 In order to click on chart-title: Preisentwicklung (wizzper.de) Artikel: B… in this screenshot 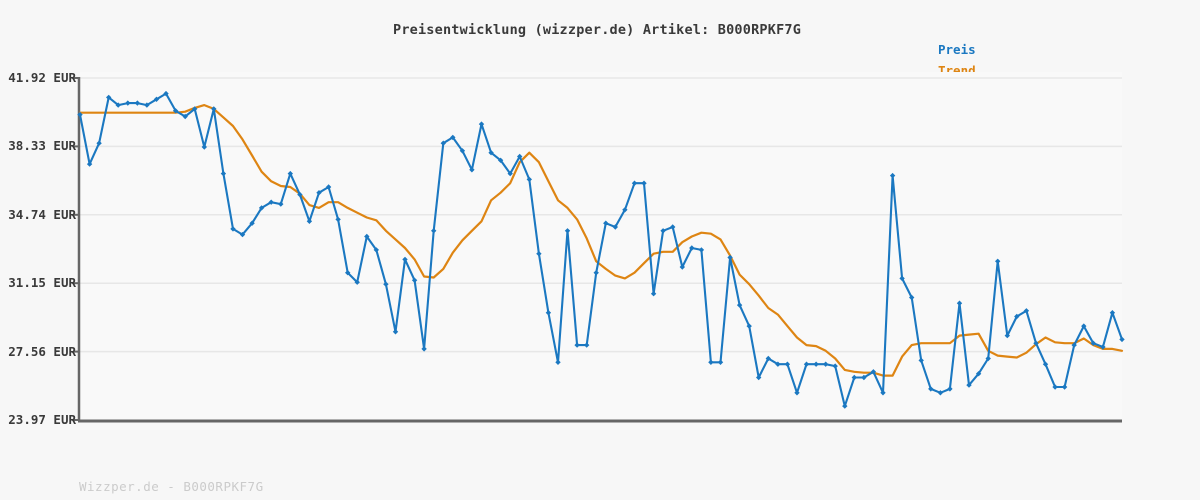, I will do `click(597, 30)`.